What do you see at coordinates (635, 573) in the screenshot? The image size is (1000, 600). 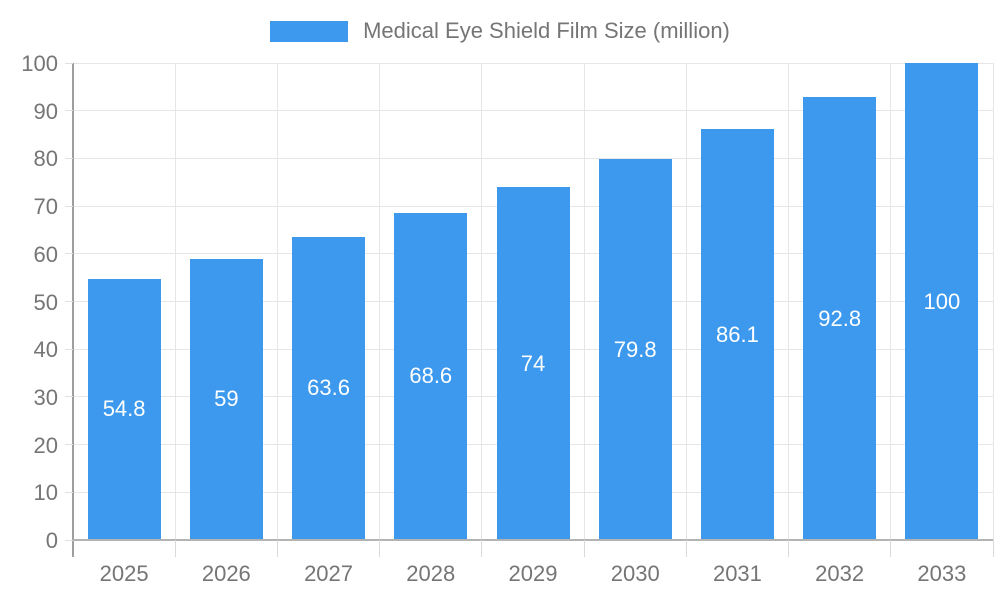 I see `x-axis-tick-label: 2030` at bounding box center [635, 573].